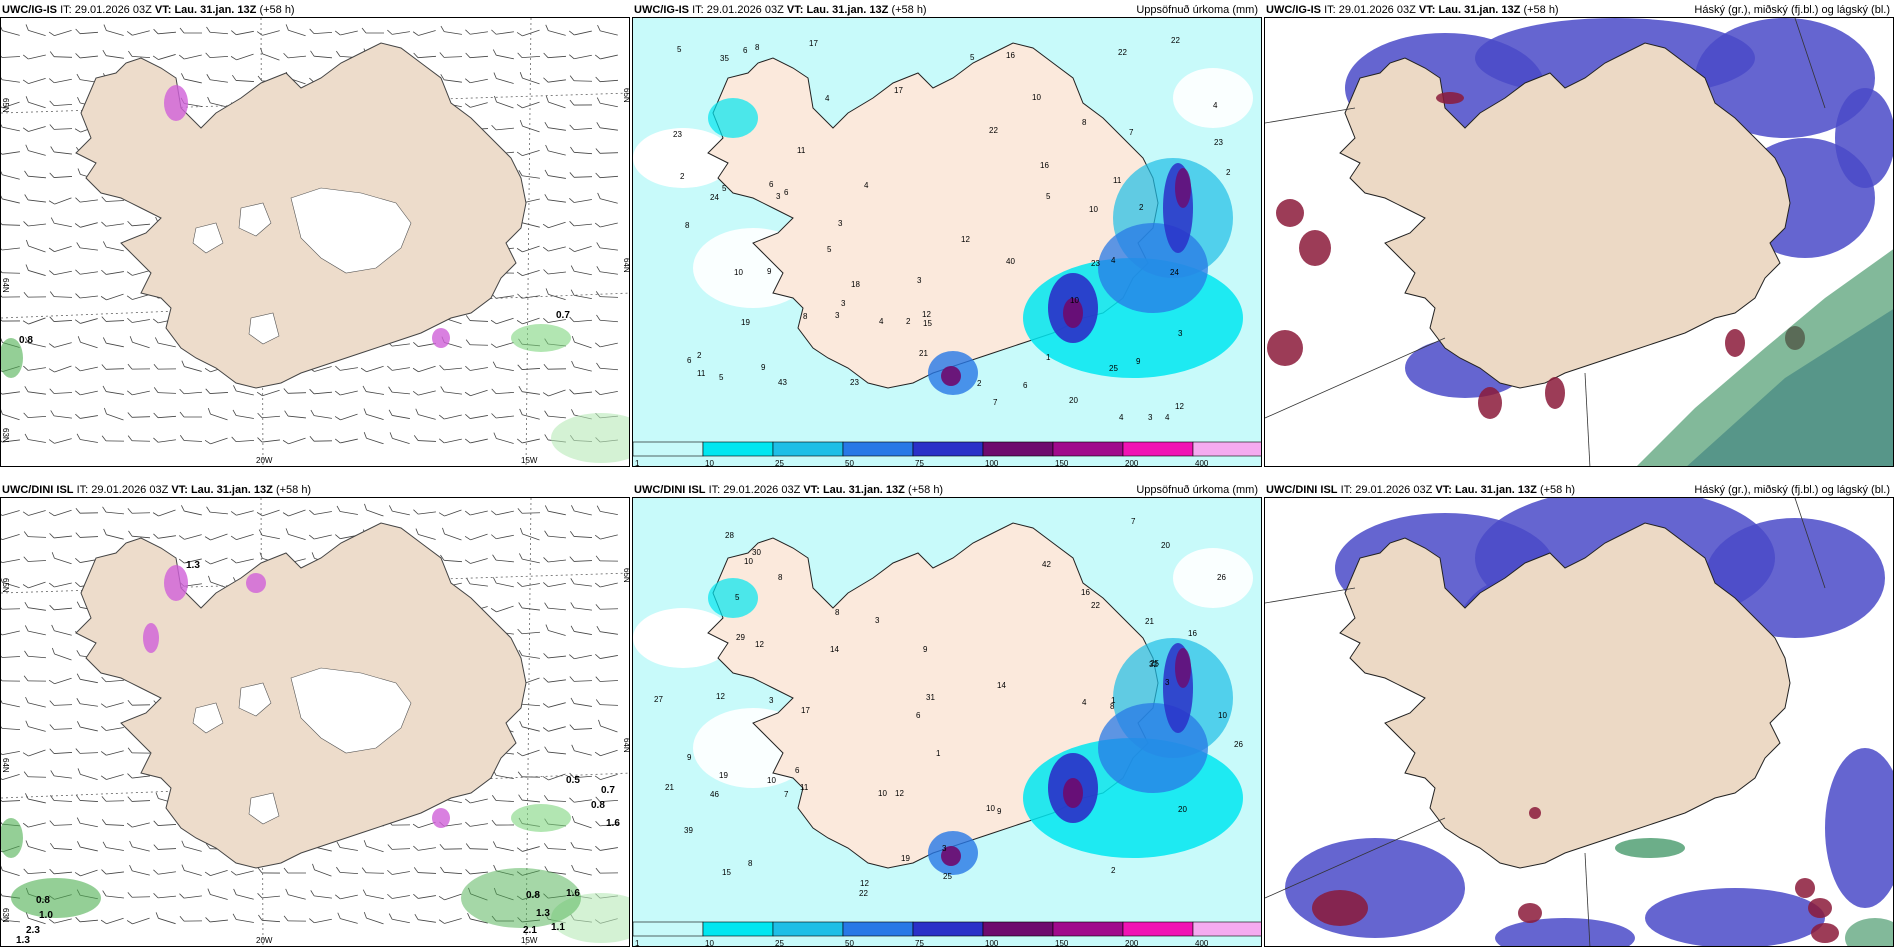  I want to click on precip-value-label: 1, so click(1048, 357).